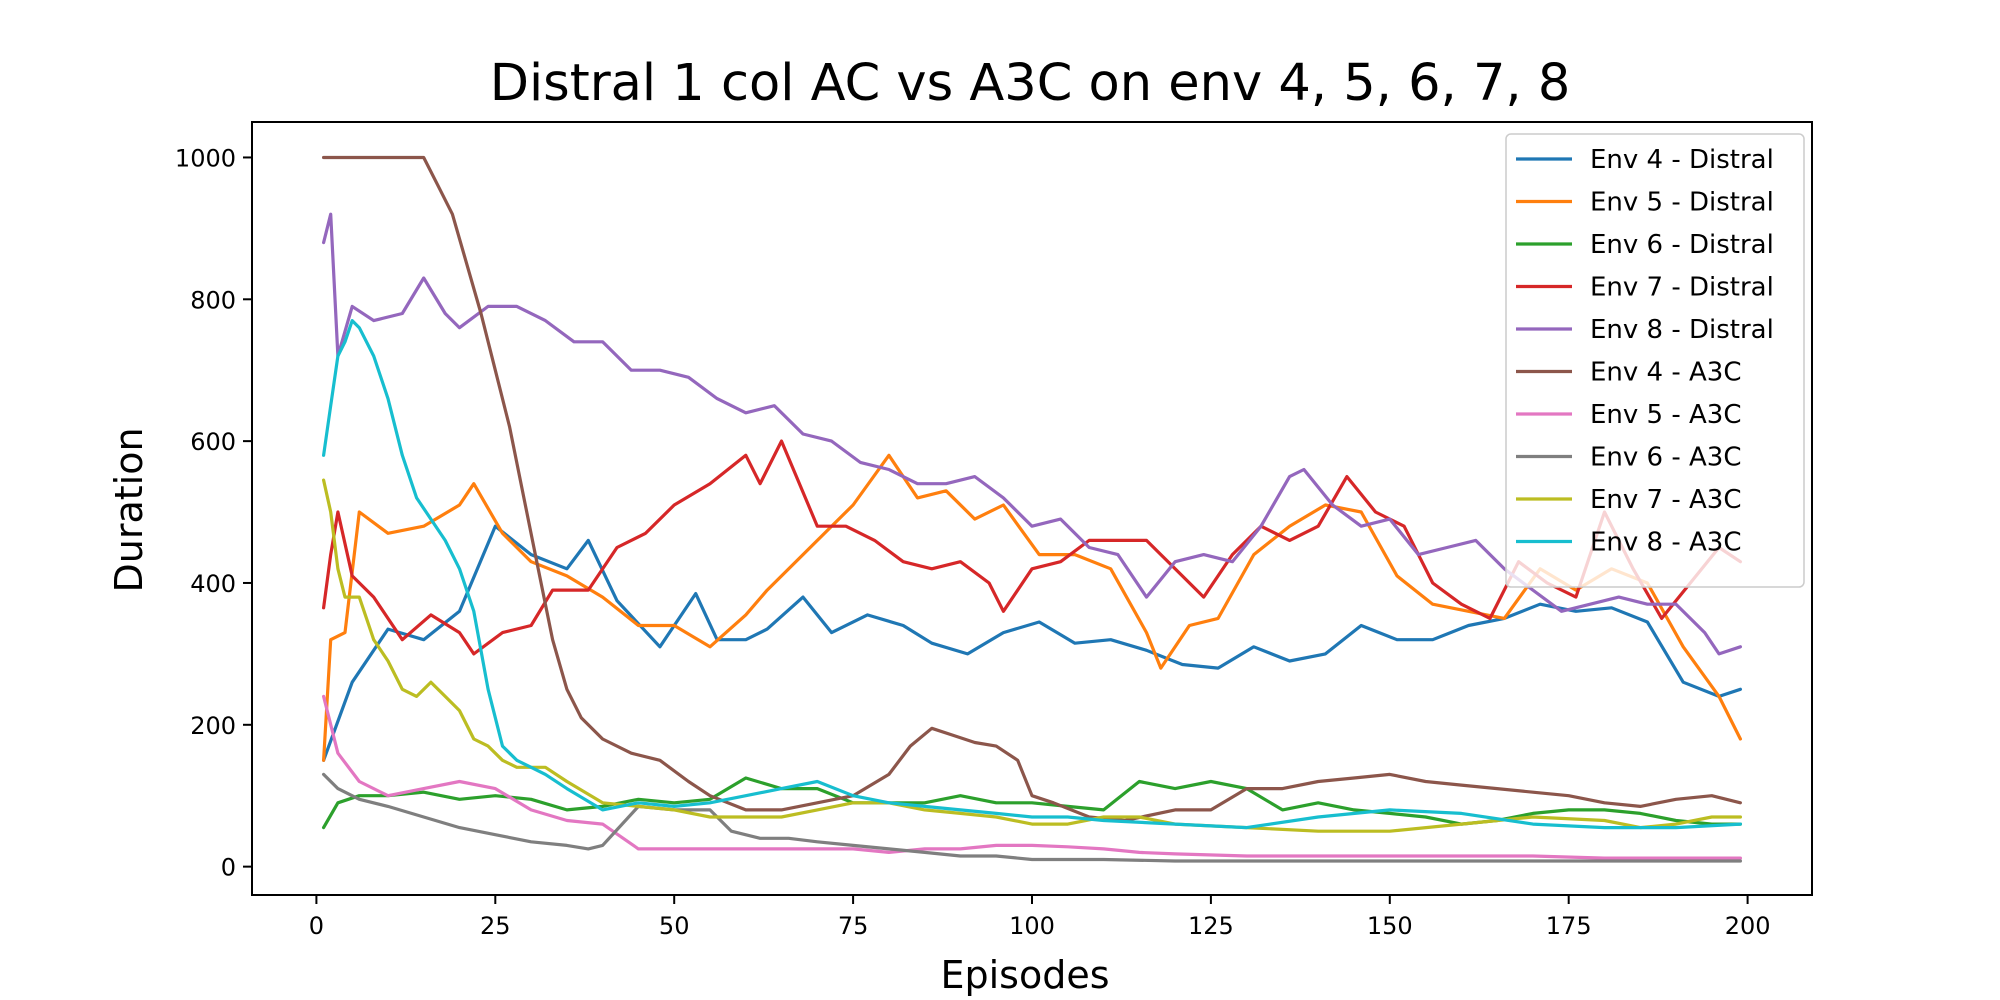  I want to click on x-axis: 0 25 50 75 100 125 150 175 200, so click(1040, 917).